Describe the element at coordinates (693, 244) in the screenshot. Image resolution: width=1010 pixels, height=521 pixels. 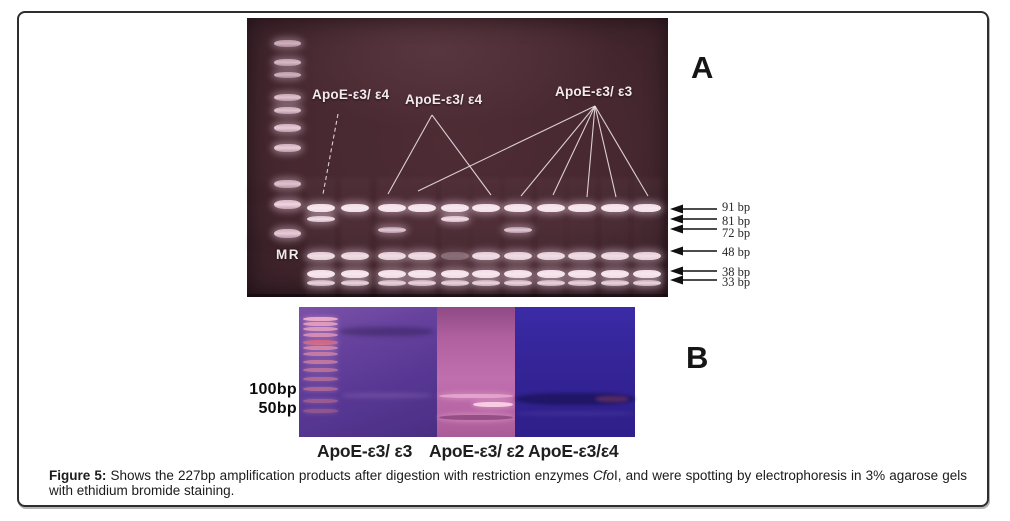
I see `fragment-size-arrows` at that location.